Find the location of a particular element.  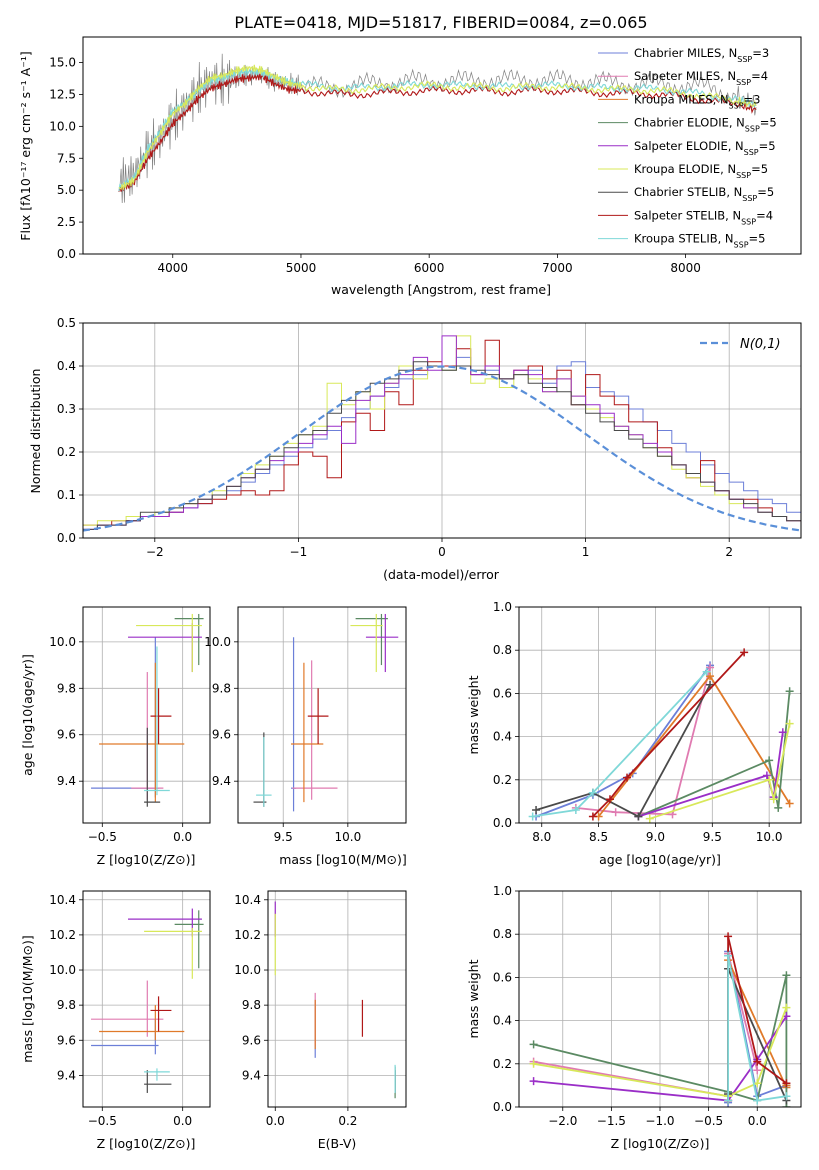

legend-entry: Kroupa ELODIE, NSSP=5 is located at coordinates (701, 171).